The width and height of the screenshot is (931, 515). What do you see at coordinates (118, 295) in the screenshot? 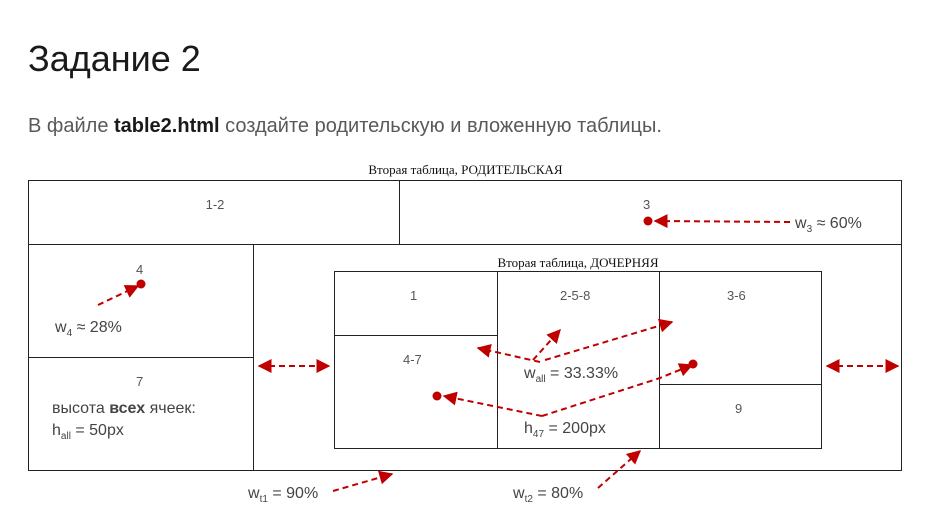
I see `arrow-w4` at bounding box center [118, 295].